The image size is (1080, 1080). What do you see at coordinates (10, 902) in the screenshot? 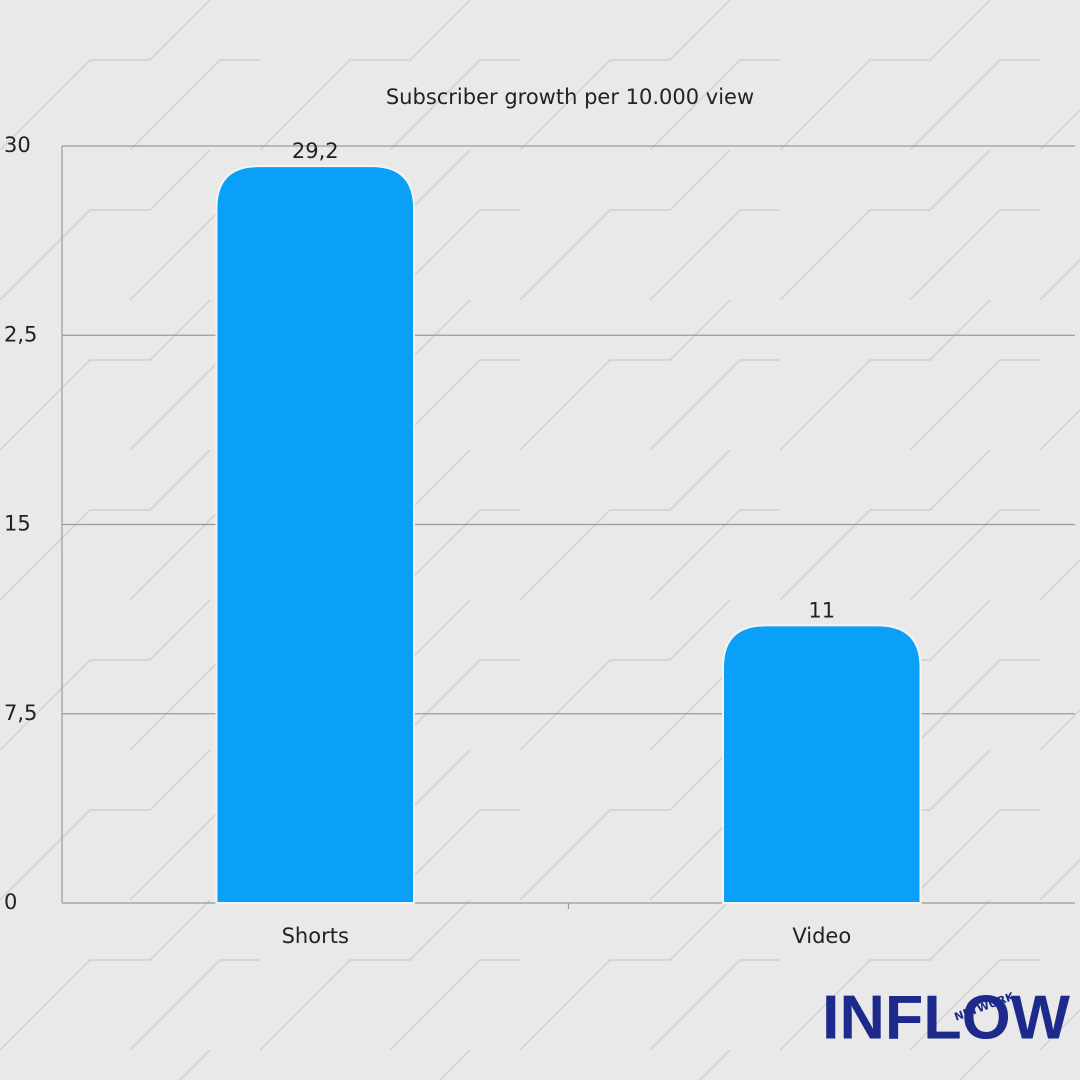
I see `y-tick-label: 0` at bounding box center [10, 902].